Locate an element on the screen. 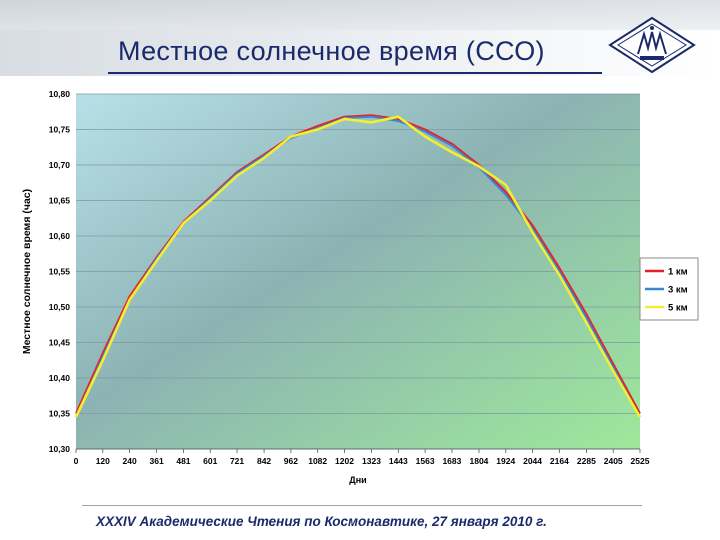 The height and width of the screenshot is (540, 720). x-tick-label: 842 is located at coordinates (264, 461).